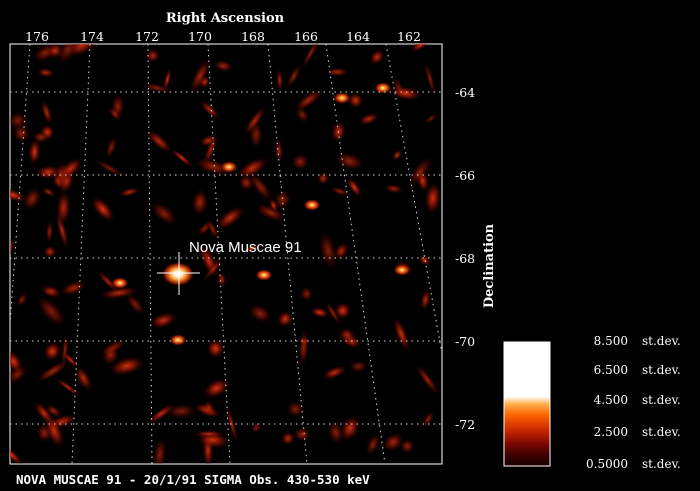  What do you see at coordinates (611, 370) in the screenshot?
I see `colorbar-value-label: 6.500` at bounding box center [611, 370].